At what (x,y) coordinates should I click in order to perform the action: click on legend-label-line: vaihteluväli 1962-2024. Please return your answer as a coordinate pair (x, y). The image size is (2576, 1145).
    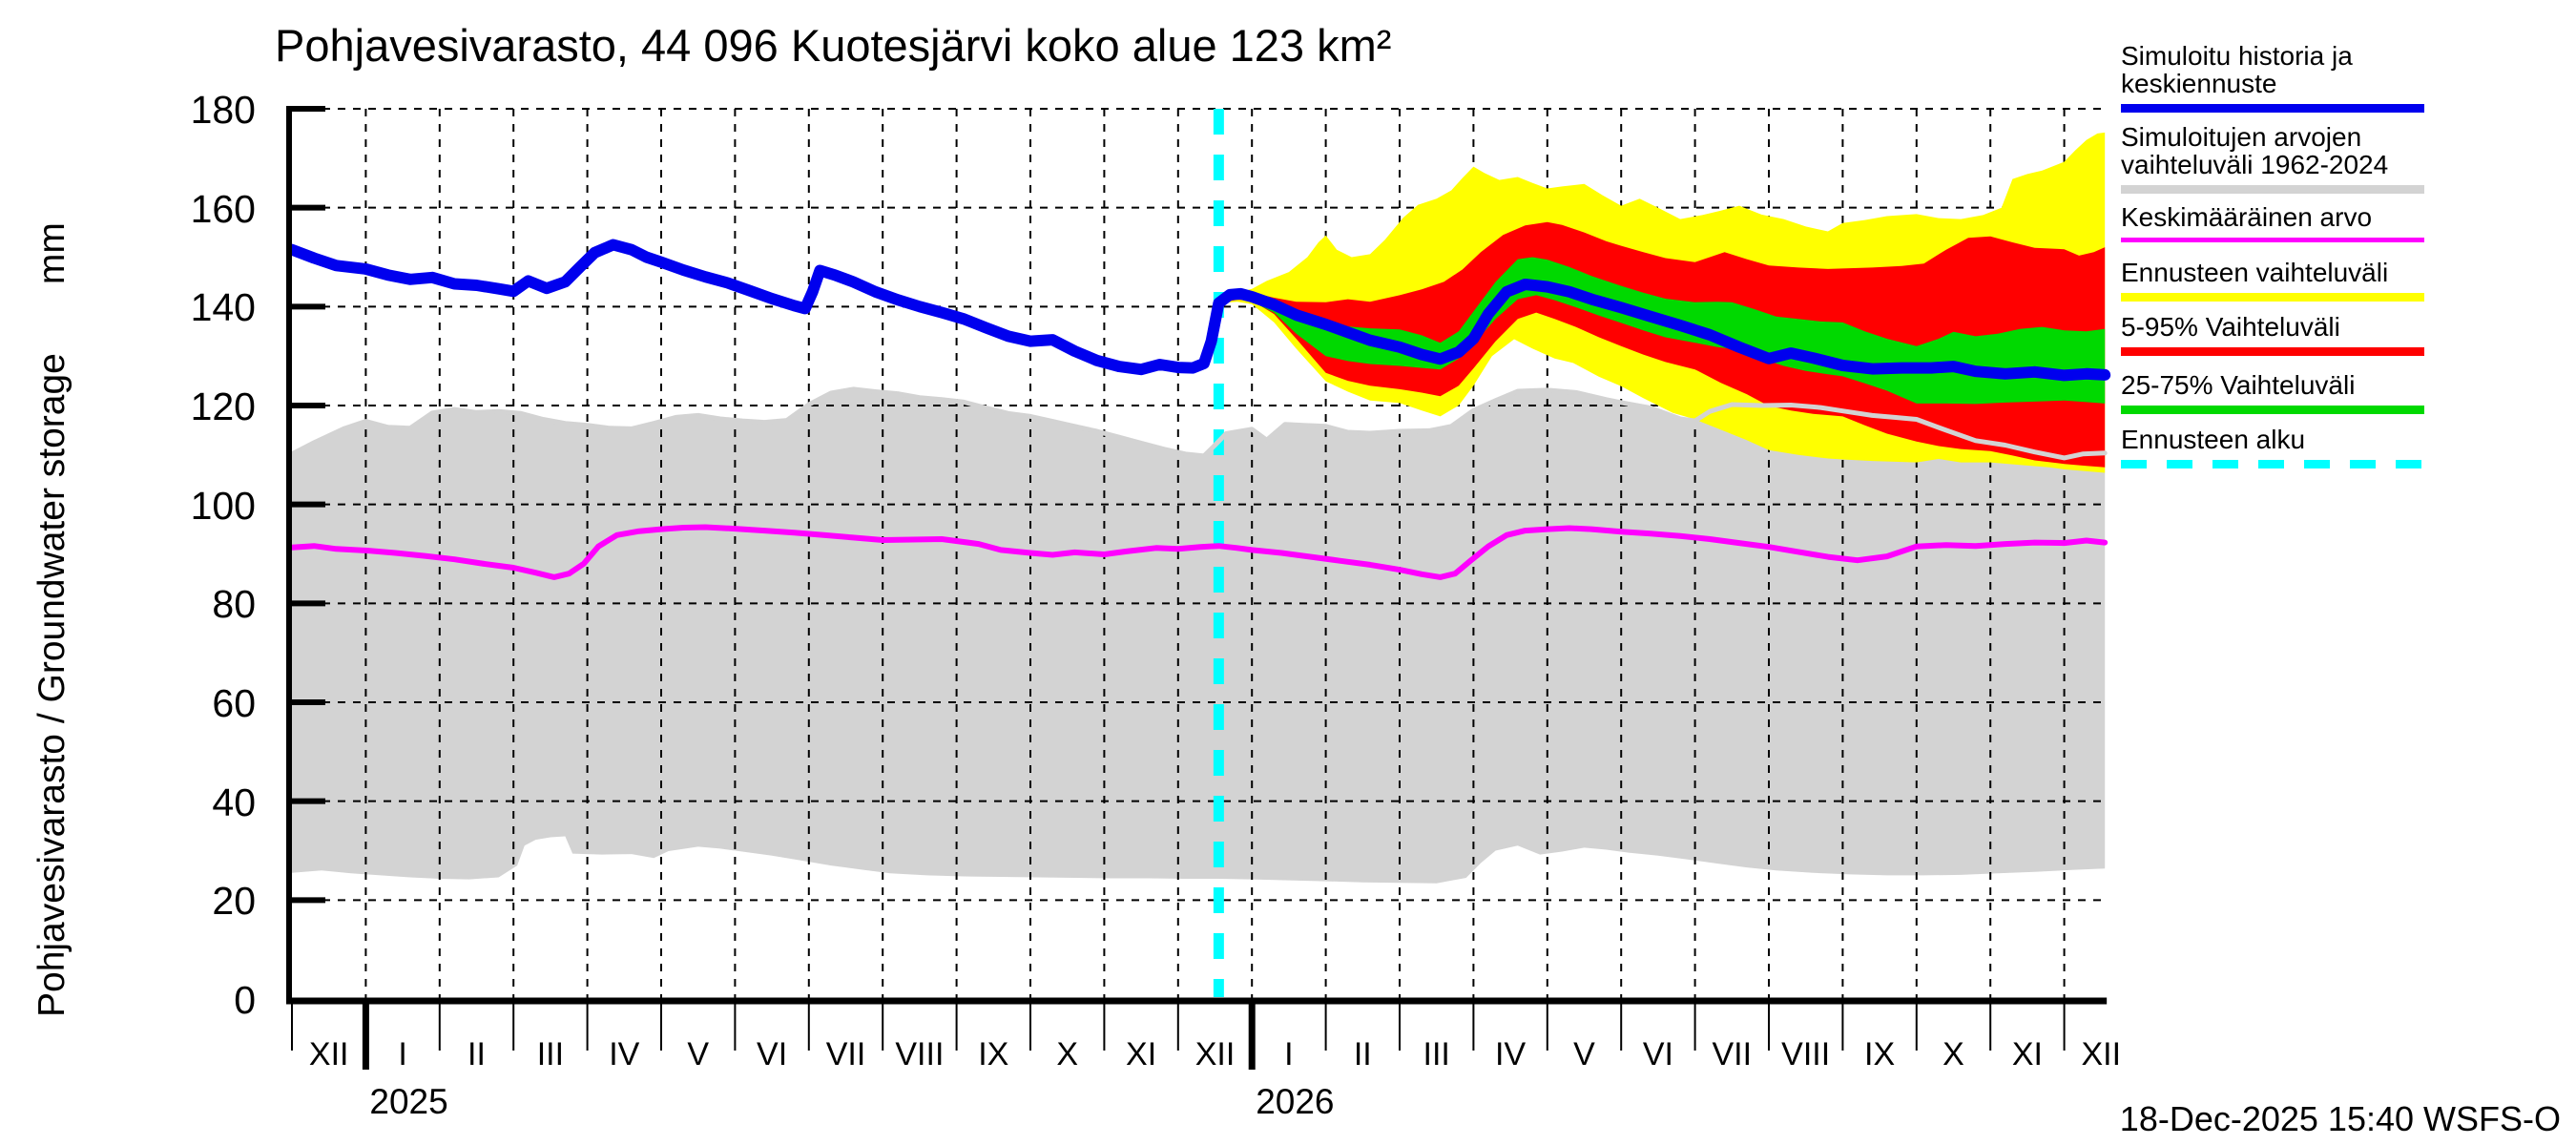
    Looking at the image, I should click on (2255, 165).